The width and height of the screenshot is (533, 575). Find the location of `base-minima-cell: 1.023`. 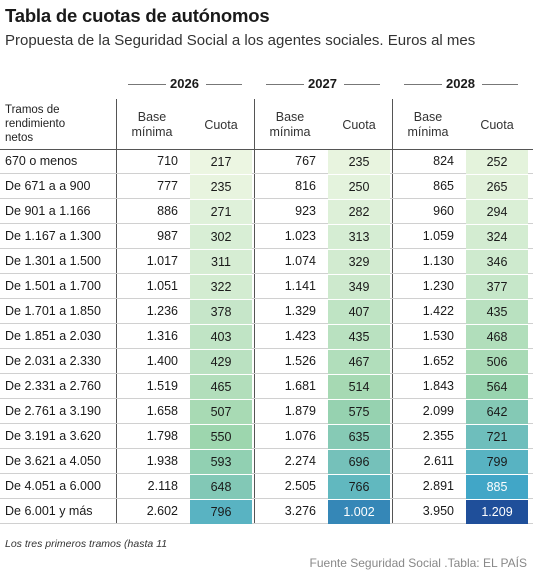

base-minima-cell: 1.023 is located at coordinates (300, 236).